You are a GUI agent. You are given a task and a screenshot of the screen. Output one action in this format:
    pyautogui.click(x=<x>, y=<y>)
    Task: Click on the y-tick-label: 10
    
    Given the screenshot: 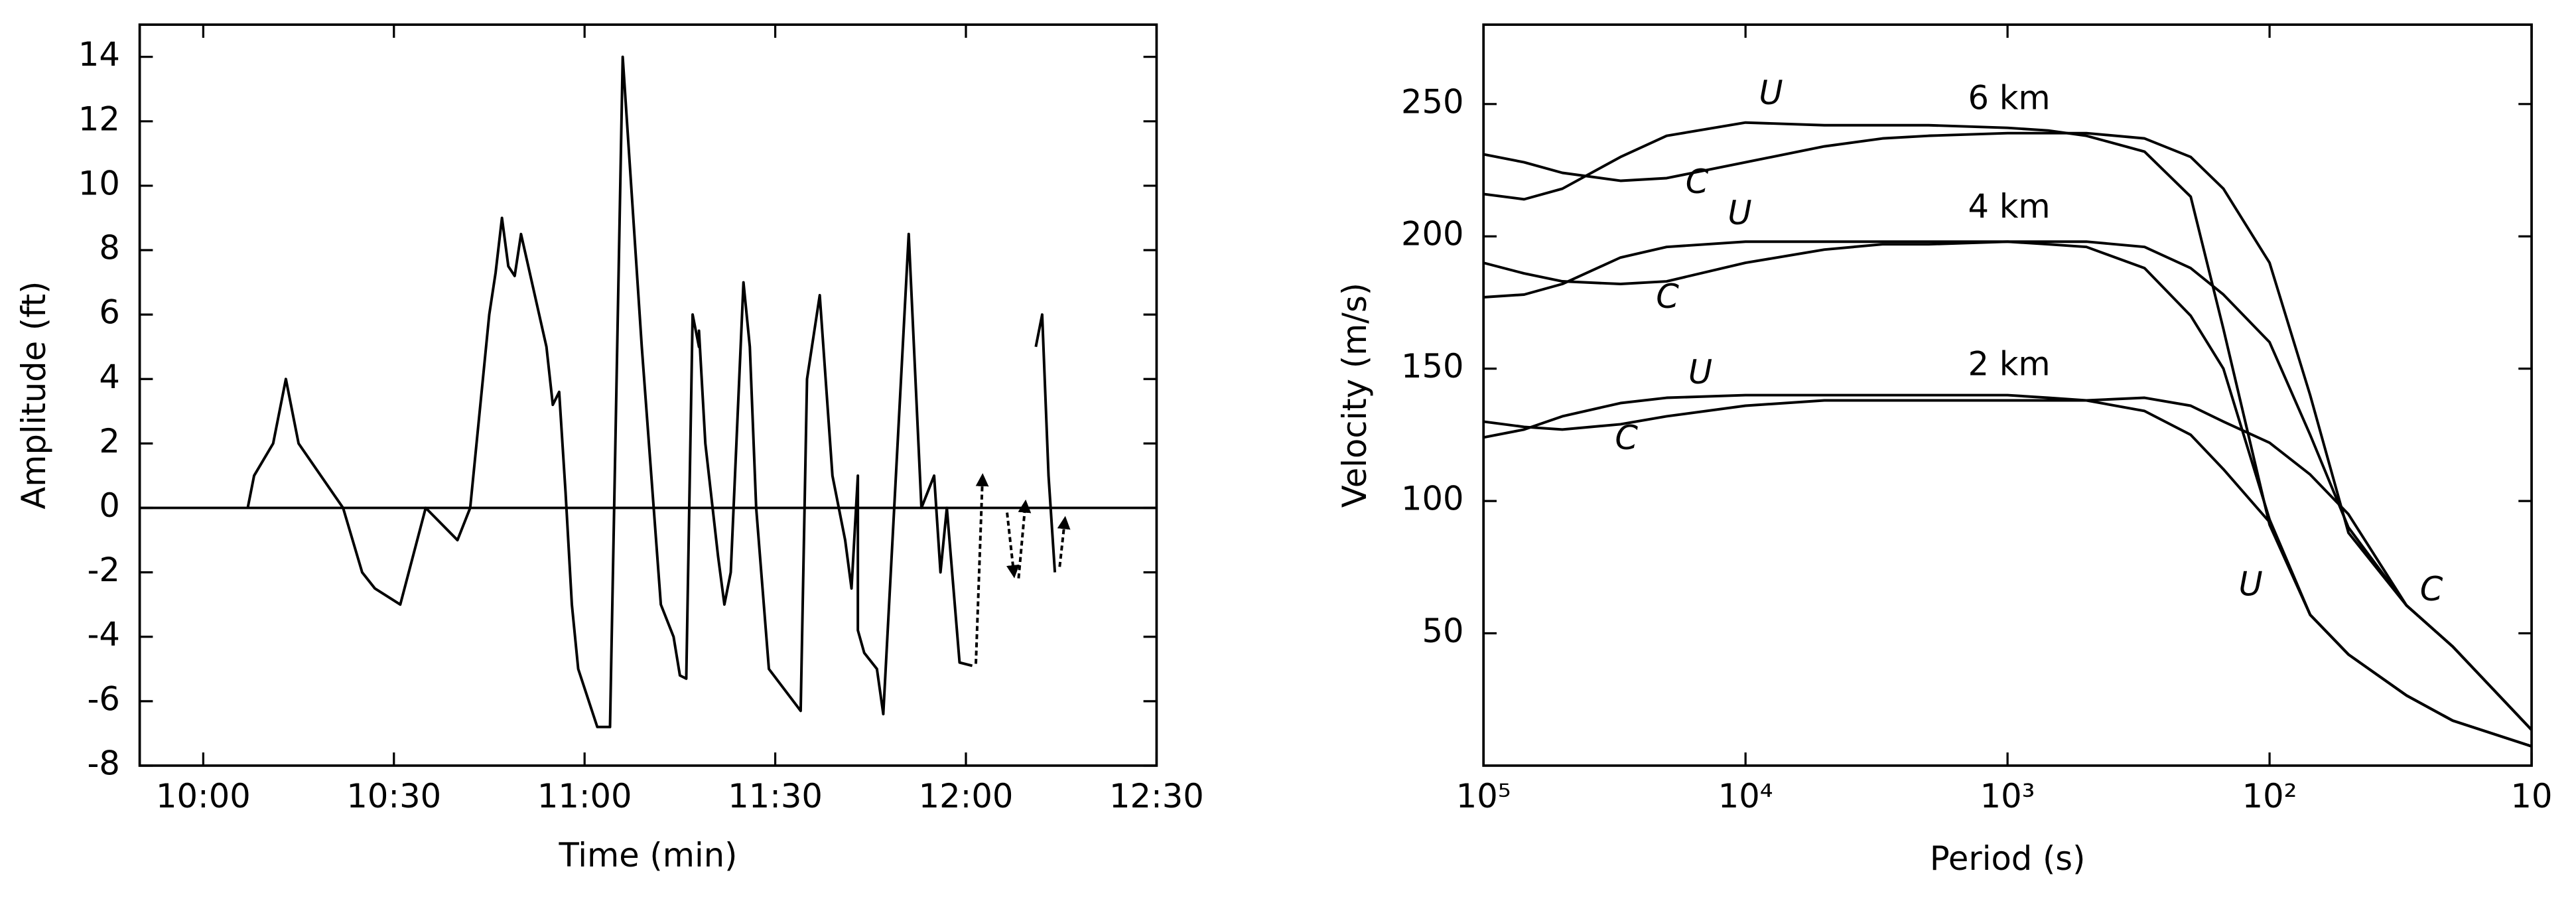 What is the action you would take?
    pyautogui.click(x=99, y=183)
    